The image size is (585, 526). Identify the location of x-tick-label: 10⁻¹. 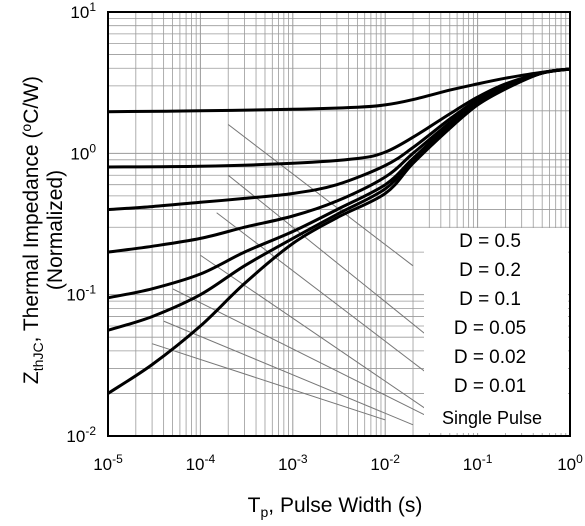
(478, 463).